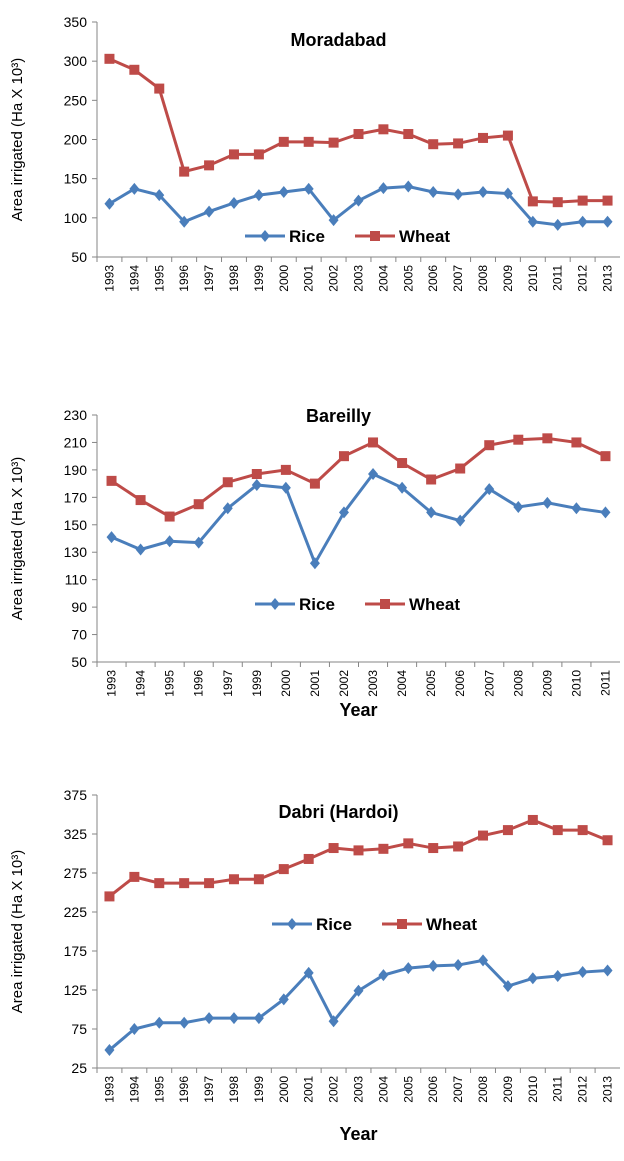 The image size is (624, 1161). What do you see at coordinates (141, 683) in the screenshot?
I see `x-tick-label: 1994` at bounding box center [141, 683].